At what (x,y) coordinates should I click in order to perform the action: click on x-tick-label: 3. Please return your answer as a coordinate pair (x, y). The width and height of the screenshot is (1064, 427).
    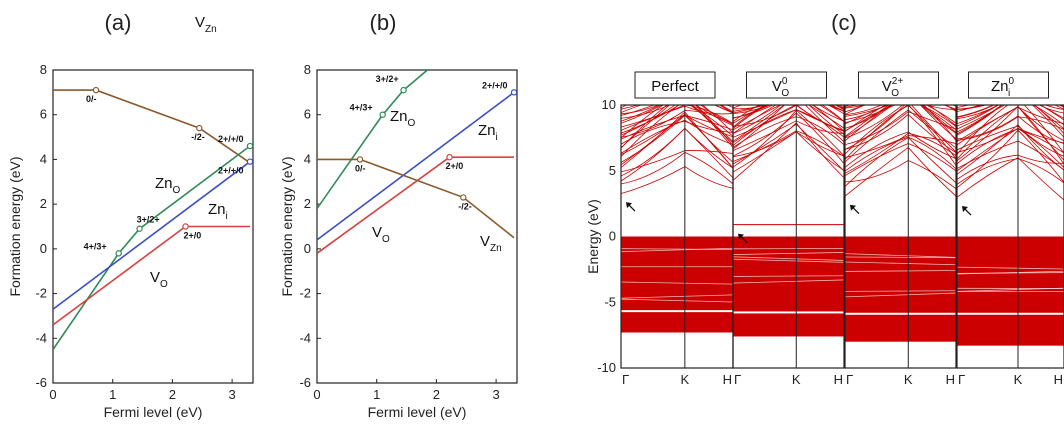
    Looking at the image, I should click on (231, 394).